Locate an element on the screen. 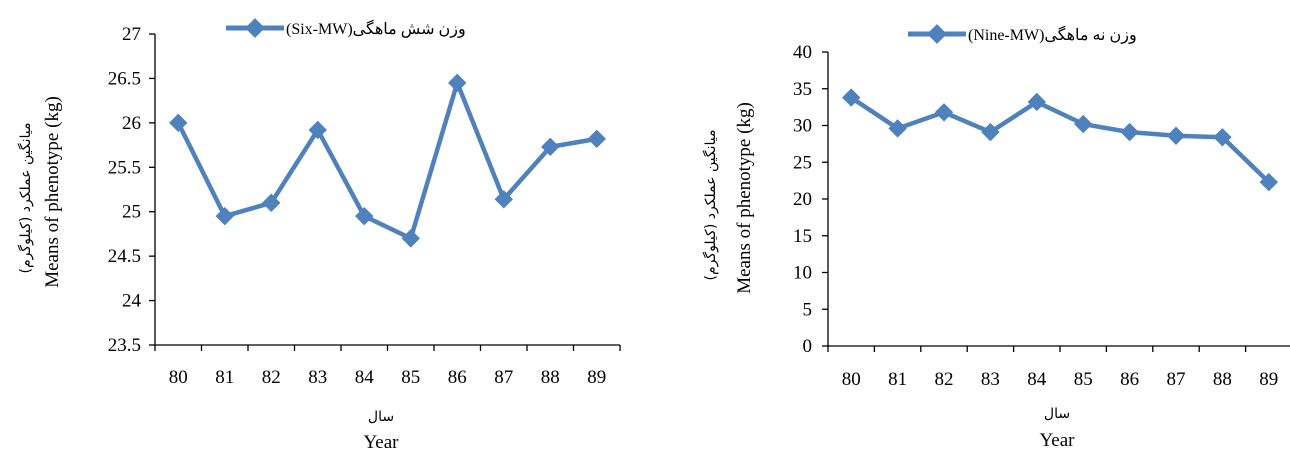  series-six-mw is located at coordinates (387, 160).